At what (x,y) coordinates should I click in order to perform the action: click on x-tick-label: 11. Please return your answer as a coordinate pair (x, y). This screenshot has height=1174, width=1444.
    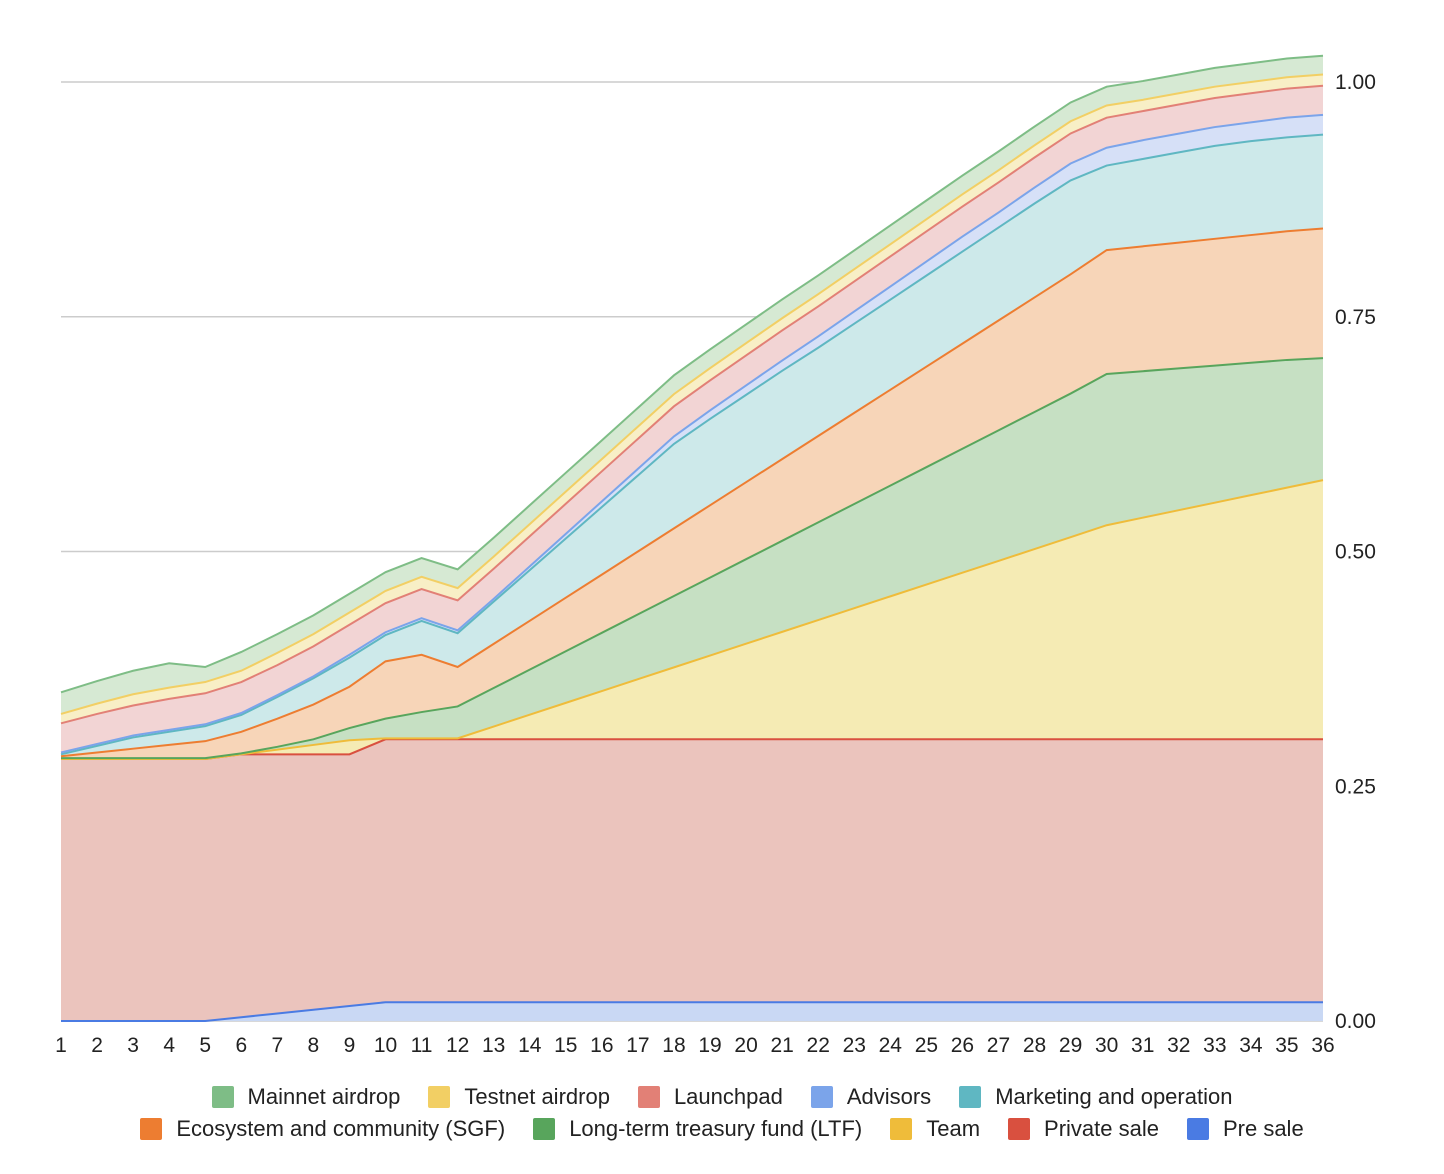
    Looking at the image, I should click on (422, 1045).